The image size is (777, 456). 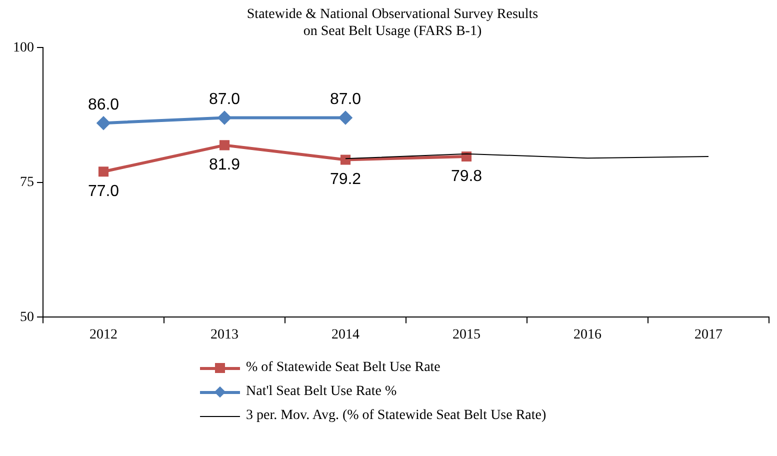 I want to click on y-tick-label: 50, so click(x=27, y=317).